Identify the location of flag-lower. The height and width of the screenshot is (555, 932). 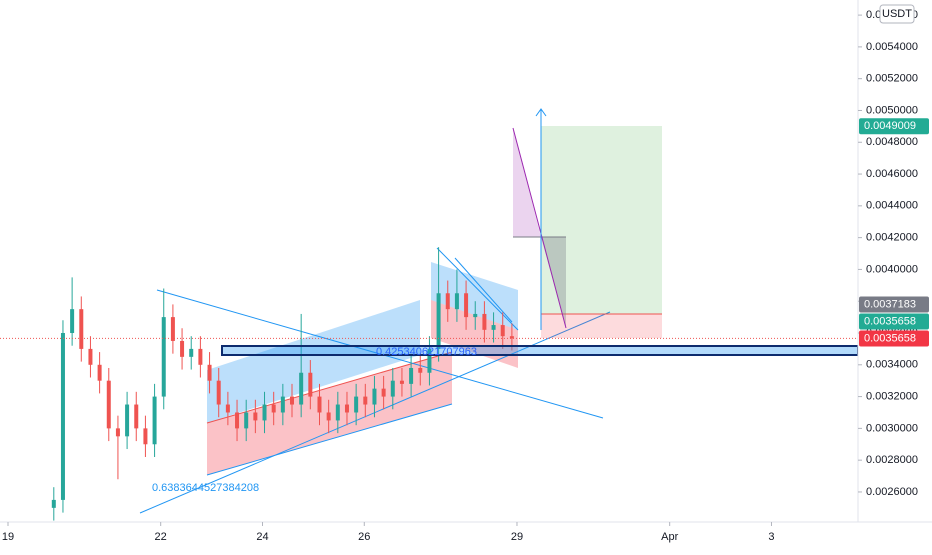
(474, 334).